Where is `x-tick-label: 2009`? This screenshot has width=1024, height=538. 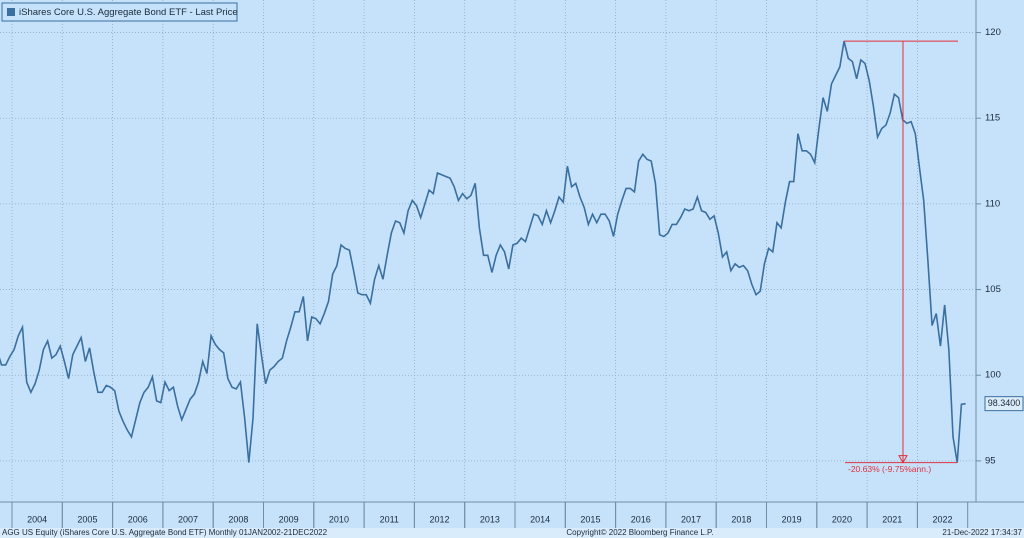 x-tick-label: 2009 is located at coordinates (289, 519).